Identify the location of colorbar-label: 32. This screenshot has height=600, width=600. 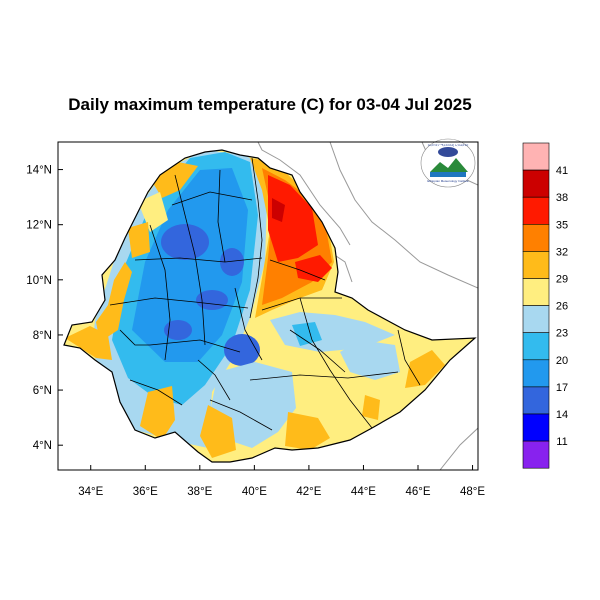
(562, 252).